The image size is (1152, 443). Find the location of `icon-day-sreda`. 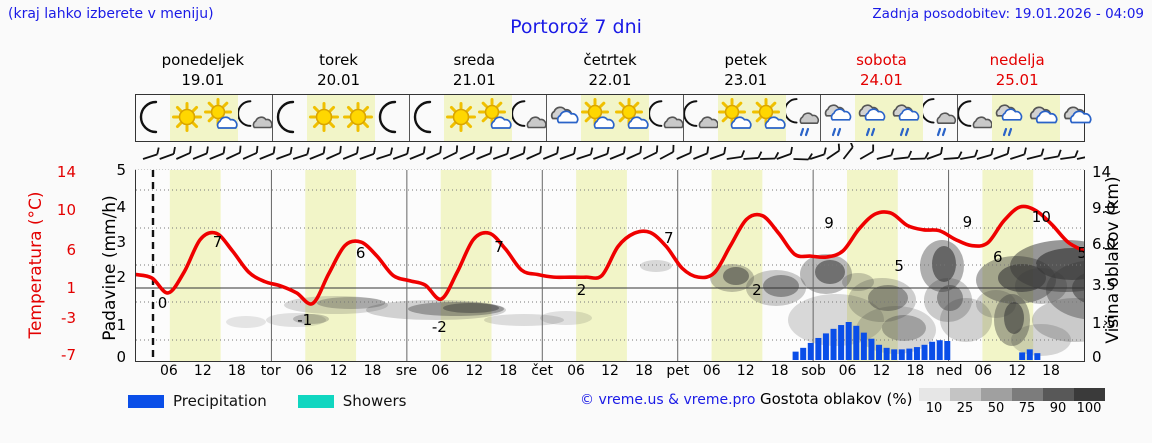

icon-day-sreda is located at coordinates (478, 118).